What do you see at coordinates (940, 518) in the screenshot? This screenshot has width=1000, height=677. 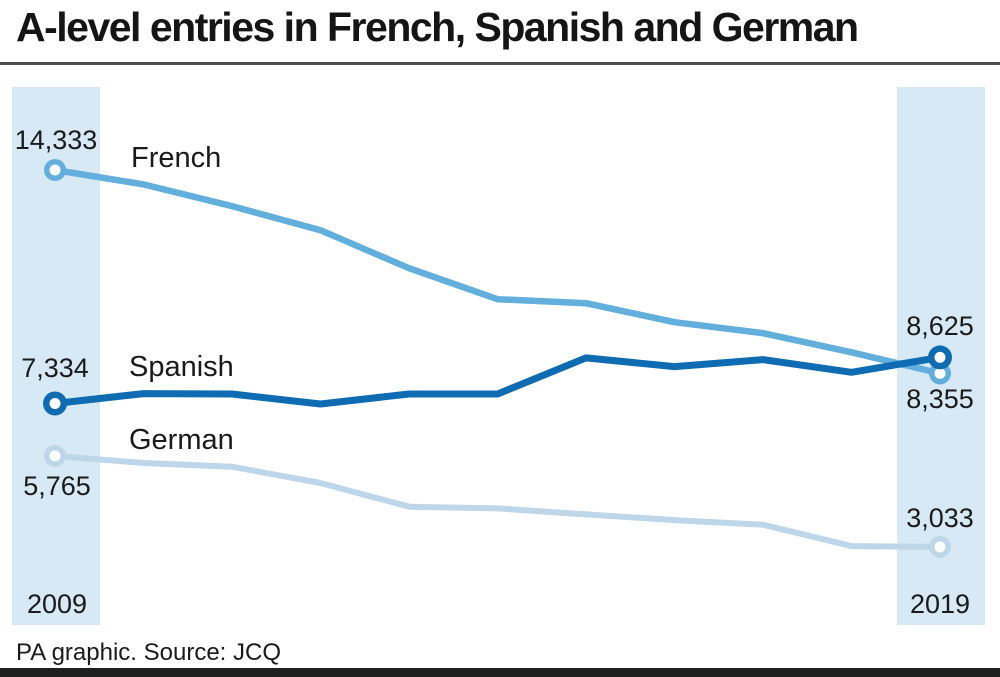 I see `german-end-value-label: 3,033` at bounding box center [940, 518].